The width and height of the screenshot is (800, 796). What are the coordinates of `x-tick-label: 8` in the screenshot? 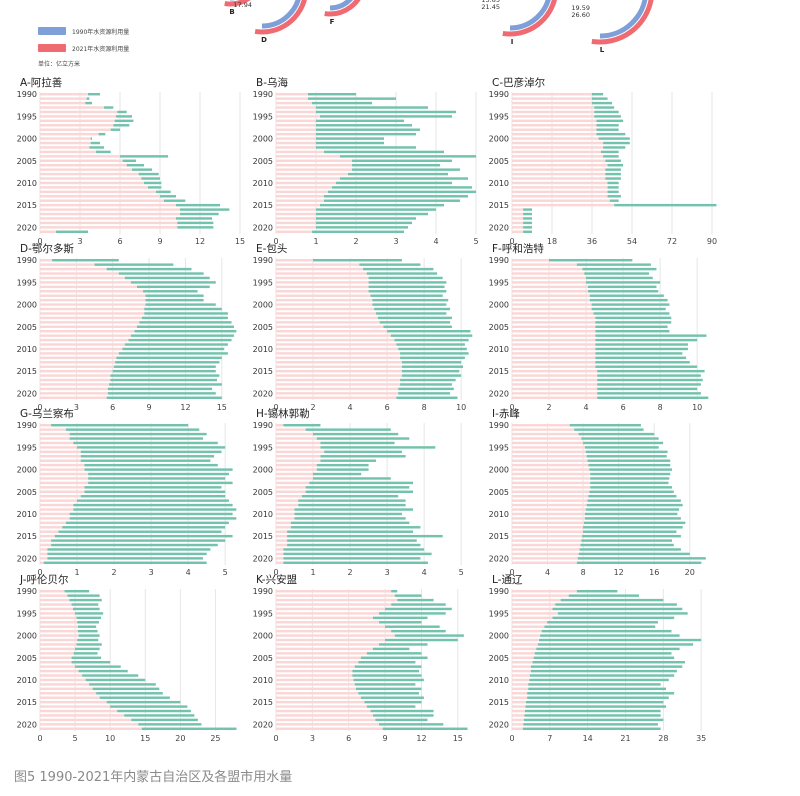 It's located at (660, 407).